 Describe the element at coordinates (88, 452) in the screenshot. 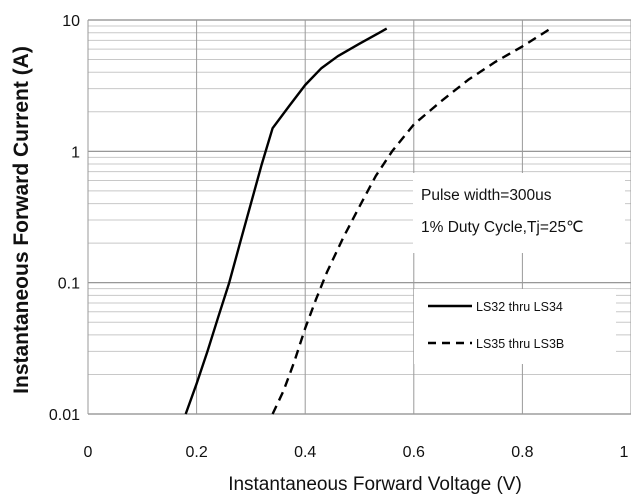

I see `x-tick-label: 0` at that location.